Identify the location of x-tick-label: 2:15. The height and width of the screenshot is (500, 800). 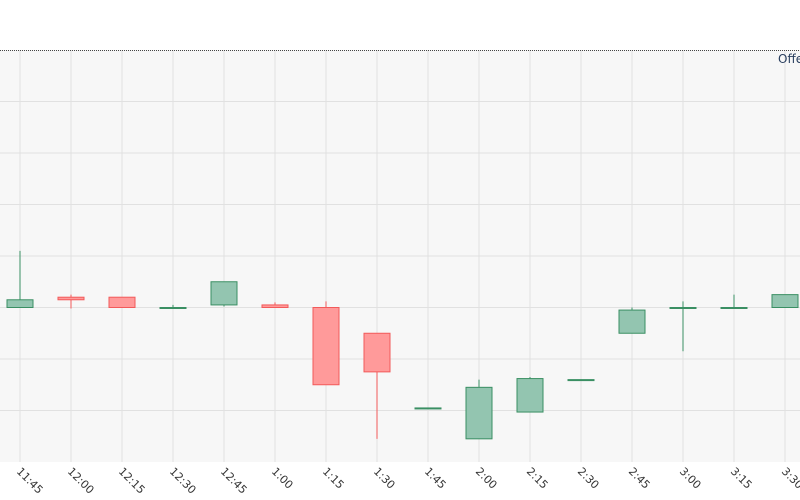
(537, 478).